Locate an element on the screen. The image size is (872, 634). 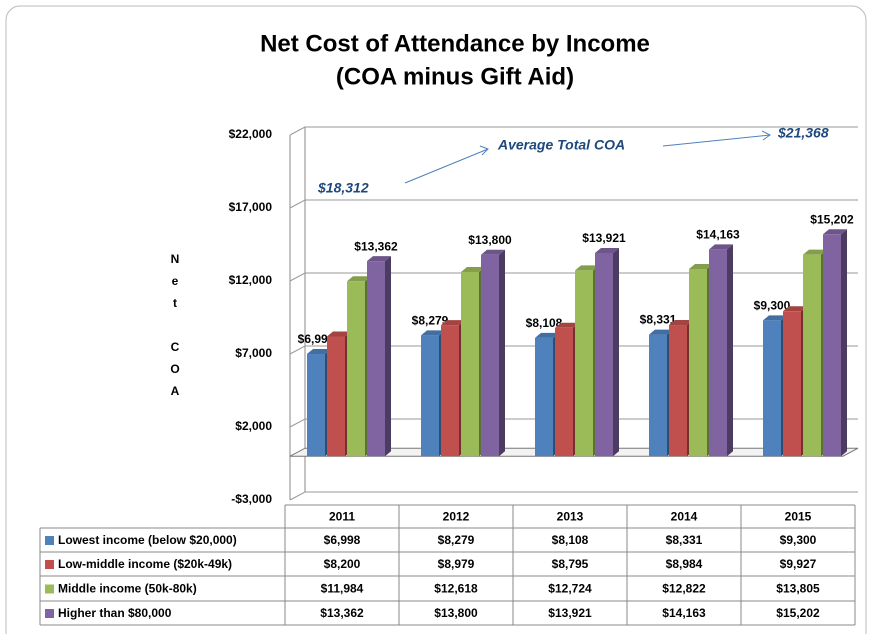
data-label: $13,800 is located at coordinates (490, 240).